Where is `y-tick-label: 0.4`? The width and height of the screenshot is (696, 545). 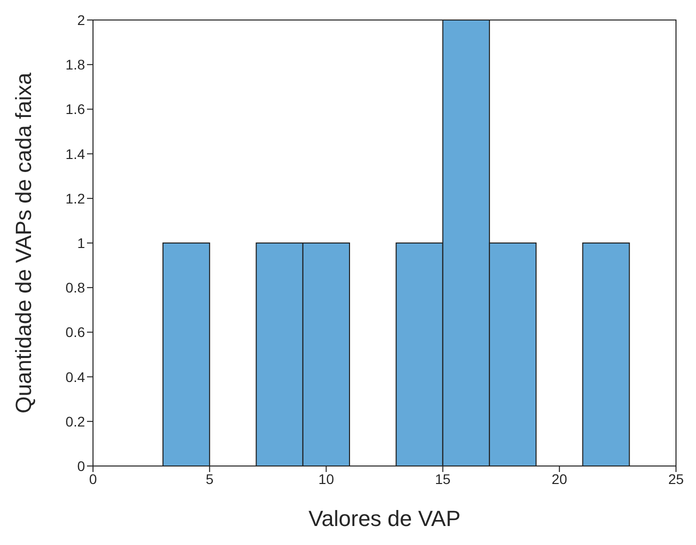 y-tick-label: 0.4 is located at coordinates (76, 376).